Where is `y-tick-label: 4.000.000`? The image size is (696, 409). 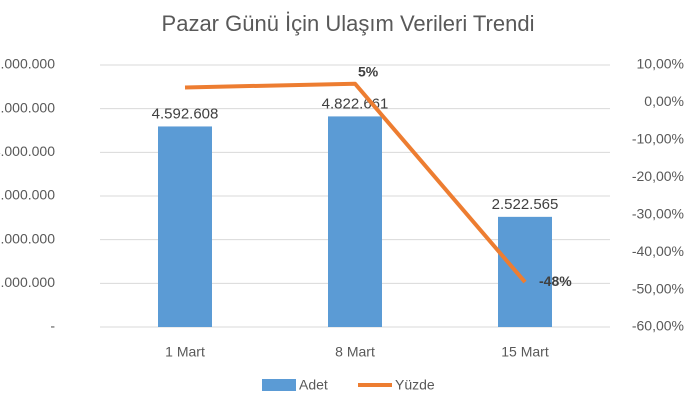 y-tick-label: 4.000.000 is located at coordinates (27, 151).